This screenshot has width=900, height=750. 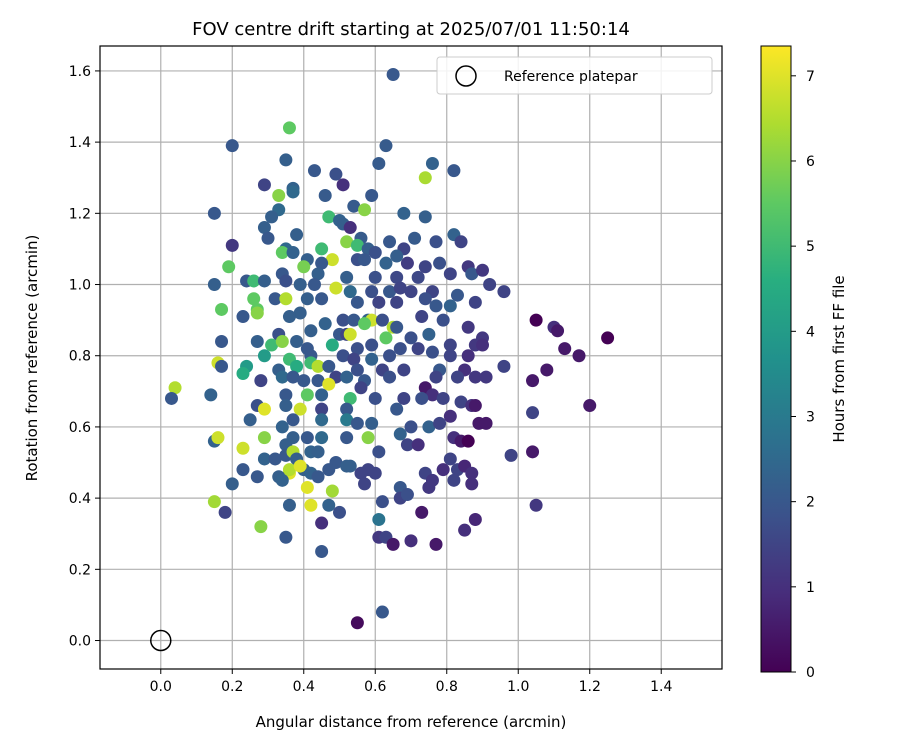 What do you see at coordinates (80, 214) in the screenshot?
I see `y-tick-label: 1.2` at bounding box center [80, 214].